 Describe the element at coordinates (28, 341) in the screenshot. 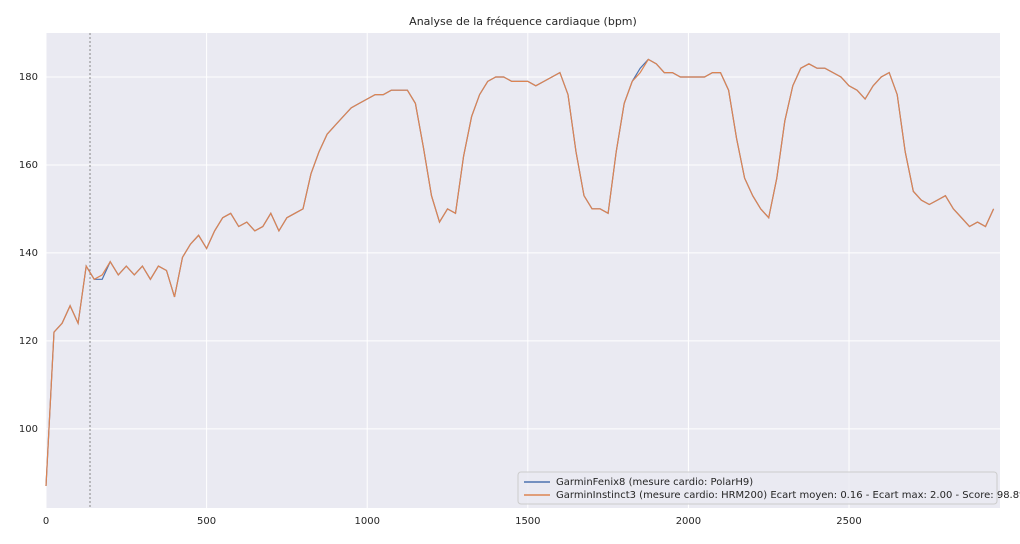

I see `y-tick-label: 120` at that location.